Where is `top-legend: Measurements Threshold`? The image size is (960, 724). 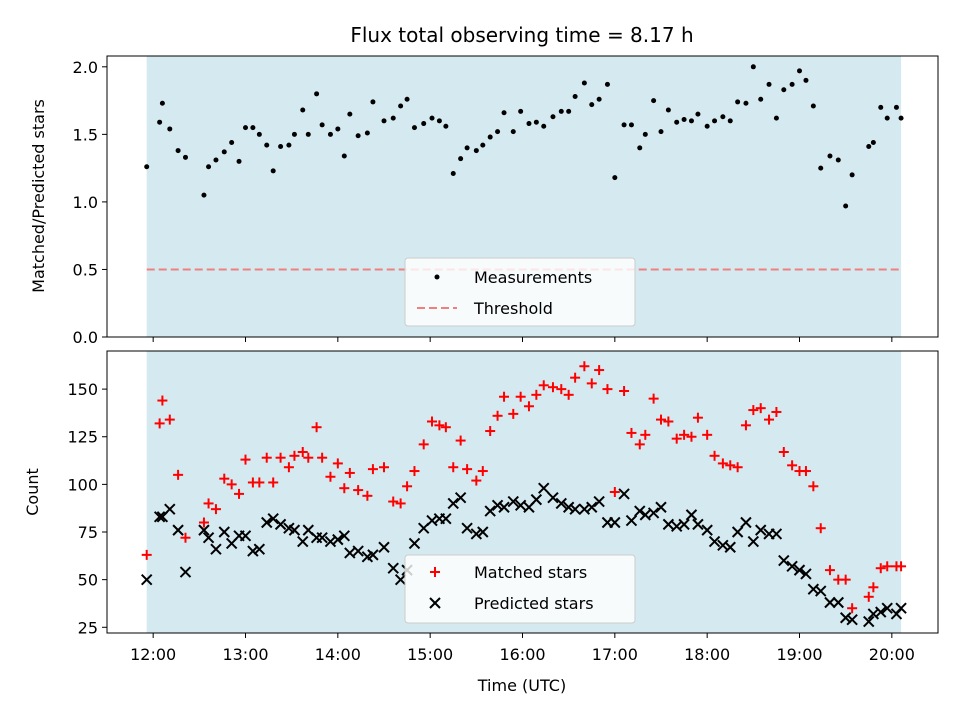 top-legend: Measurements Threshold is located at coordinates (520, 292).